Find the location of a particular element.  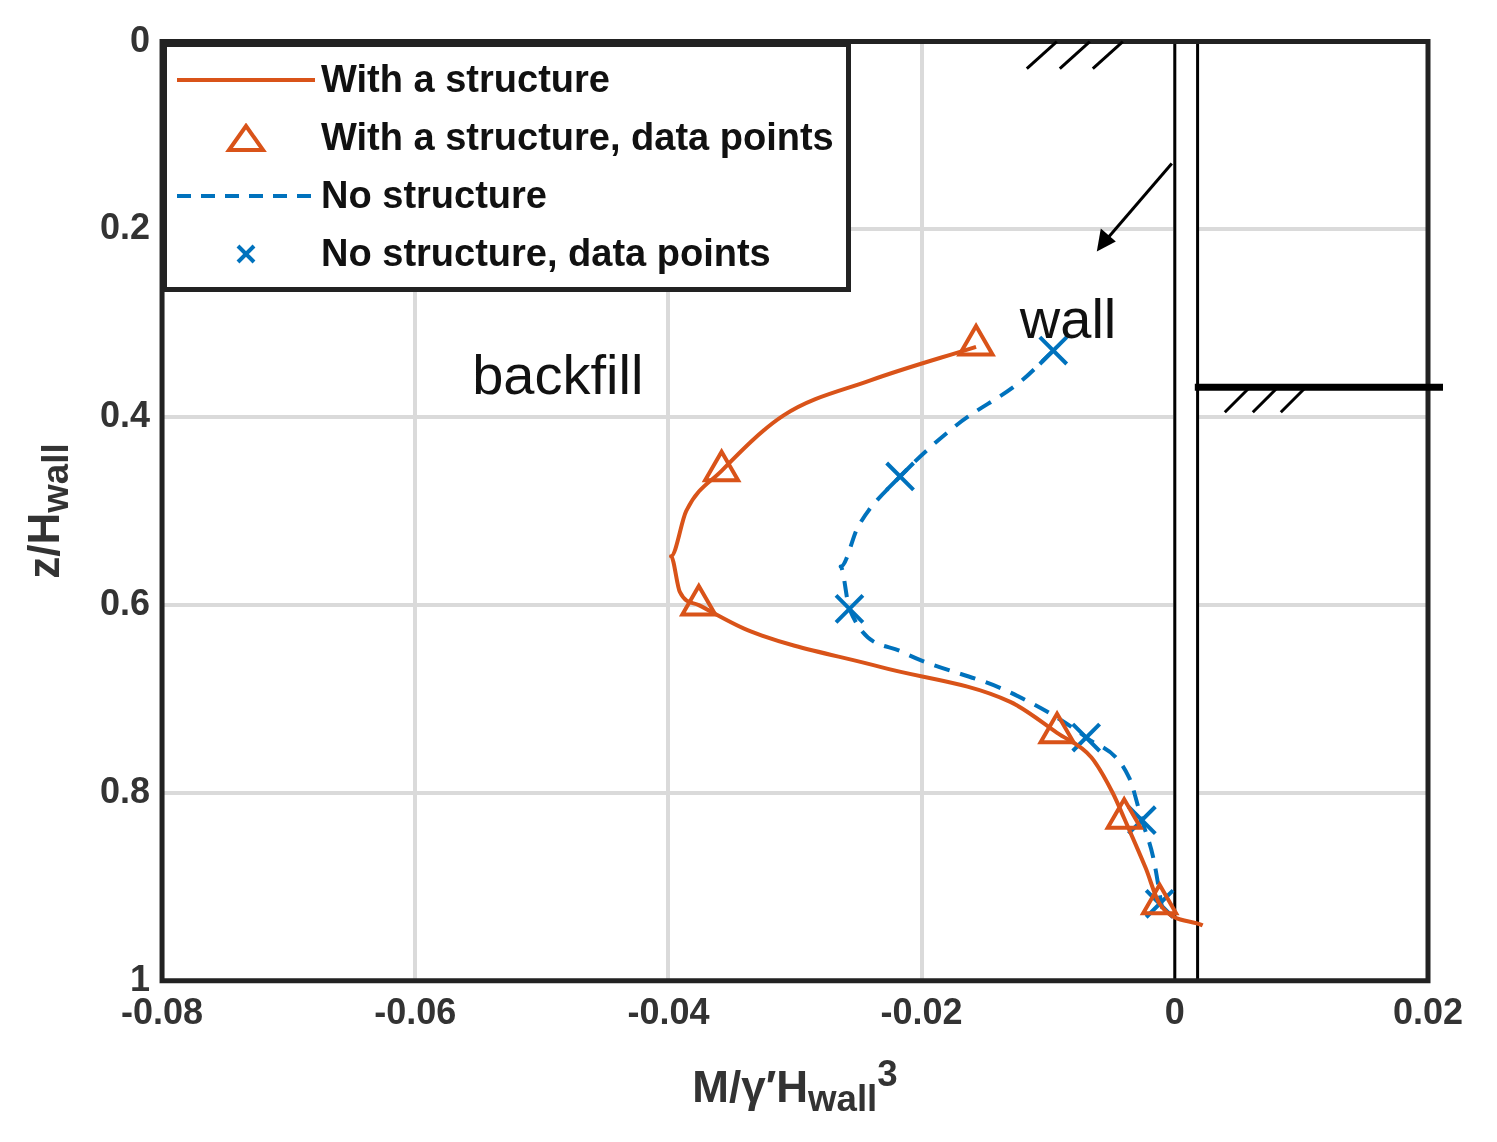

y-tick-label: 0.4 is located at coordinates (125, 415).